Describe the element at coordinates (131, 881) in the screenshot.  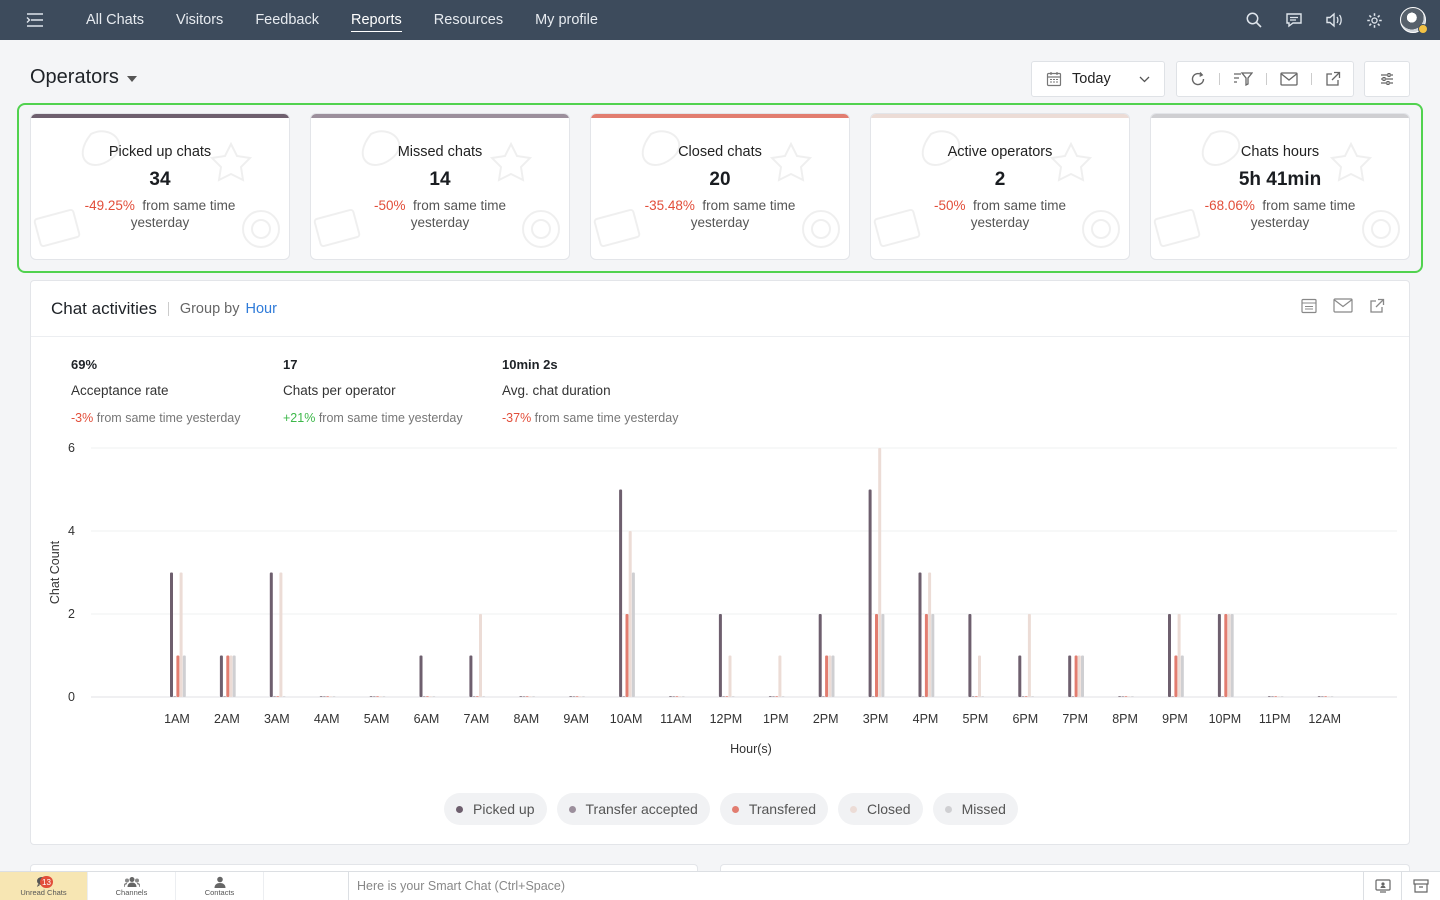
I see `group-icon` at that location.